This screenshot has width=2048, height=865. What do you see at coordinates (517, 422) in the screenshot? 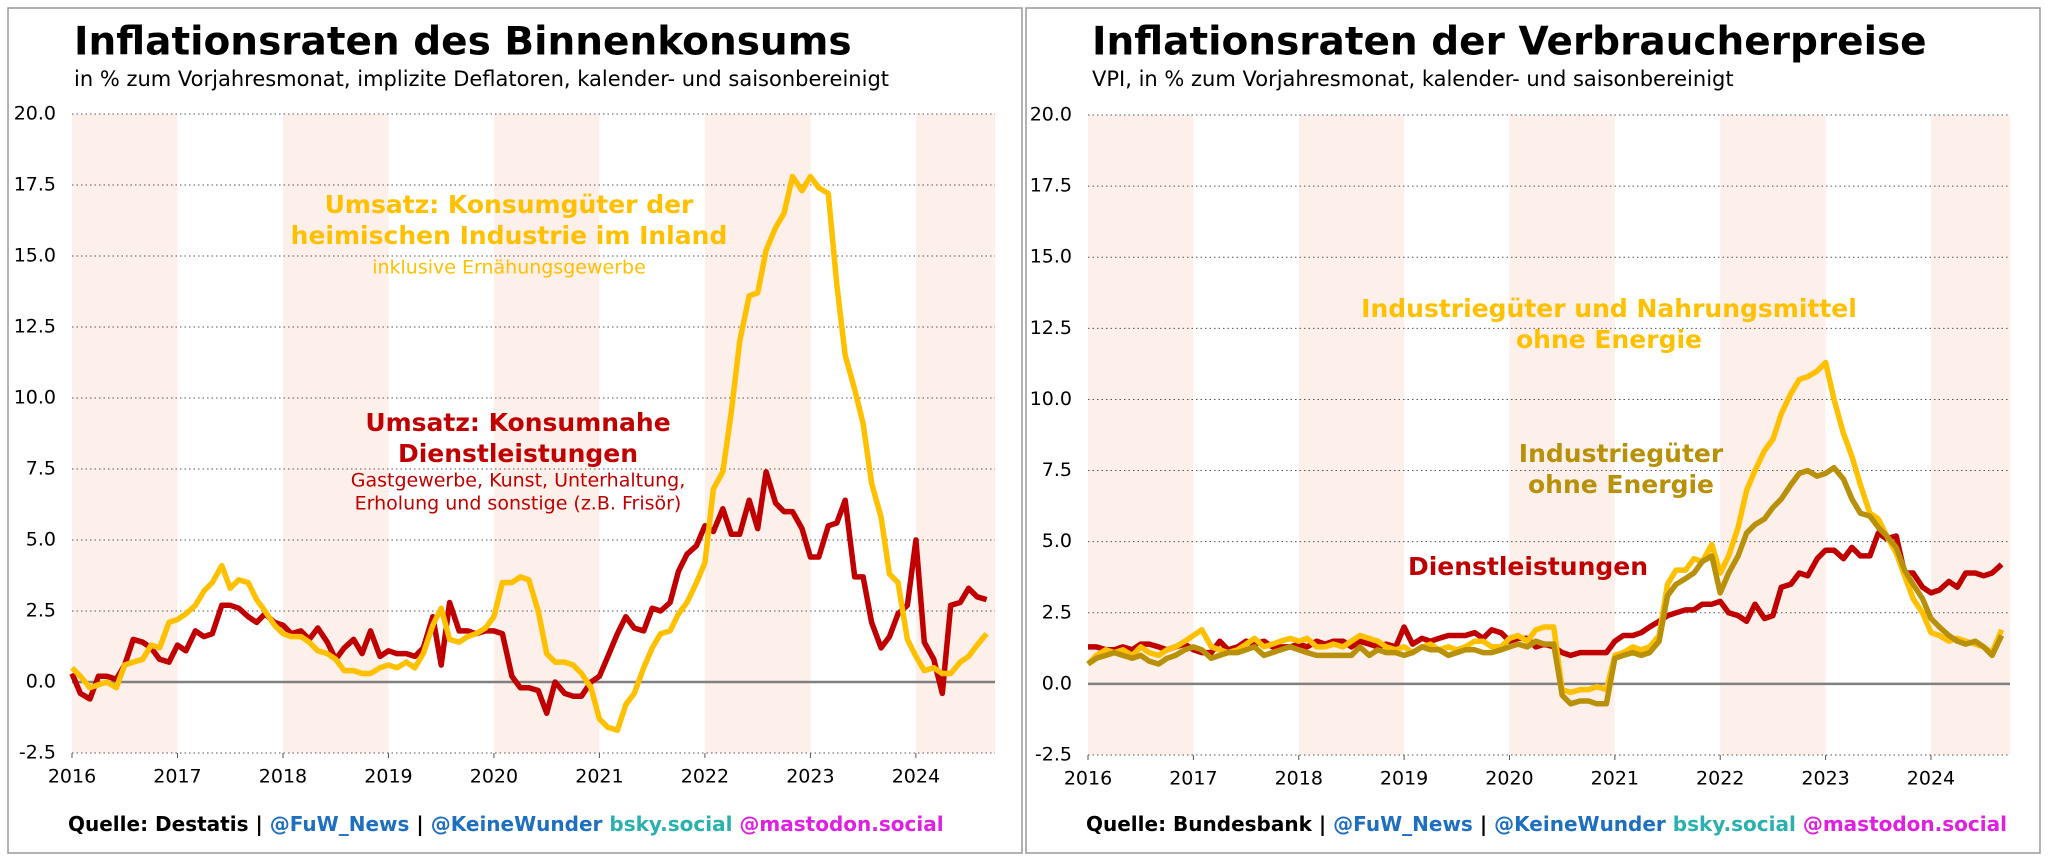
I see `annotation: Umsatz: Konsumnahe` at bounding box center [517, 422].